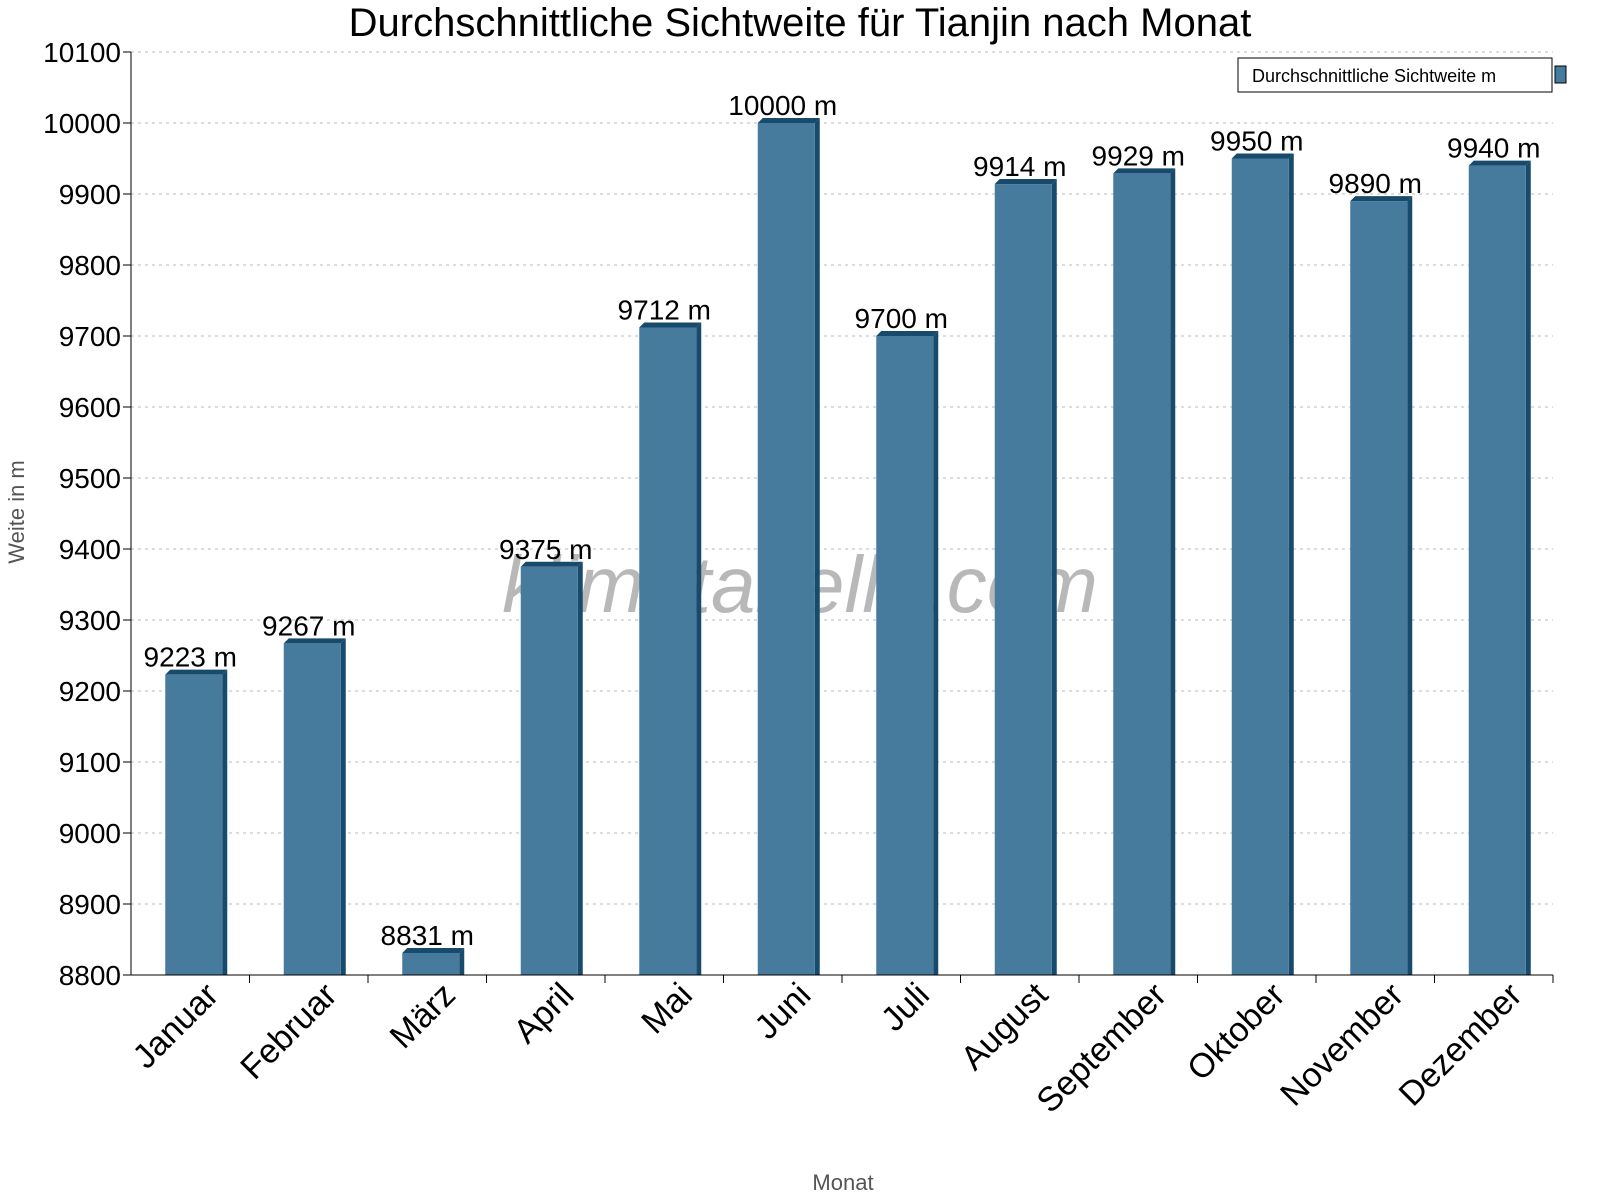  Describe the element at coordinates (190, 657) in the screenshot. I see `data-label: 9223 m` at that location.